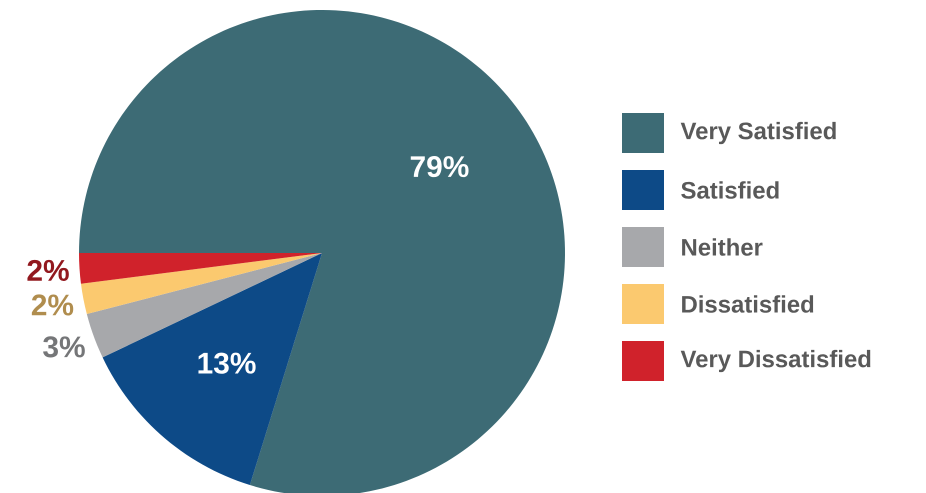 The image size is (926, 493). Describe the element at coordinates (748, 304) in the screenshot. I see `legend-label: Dissatisfied` at that location.